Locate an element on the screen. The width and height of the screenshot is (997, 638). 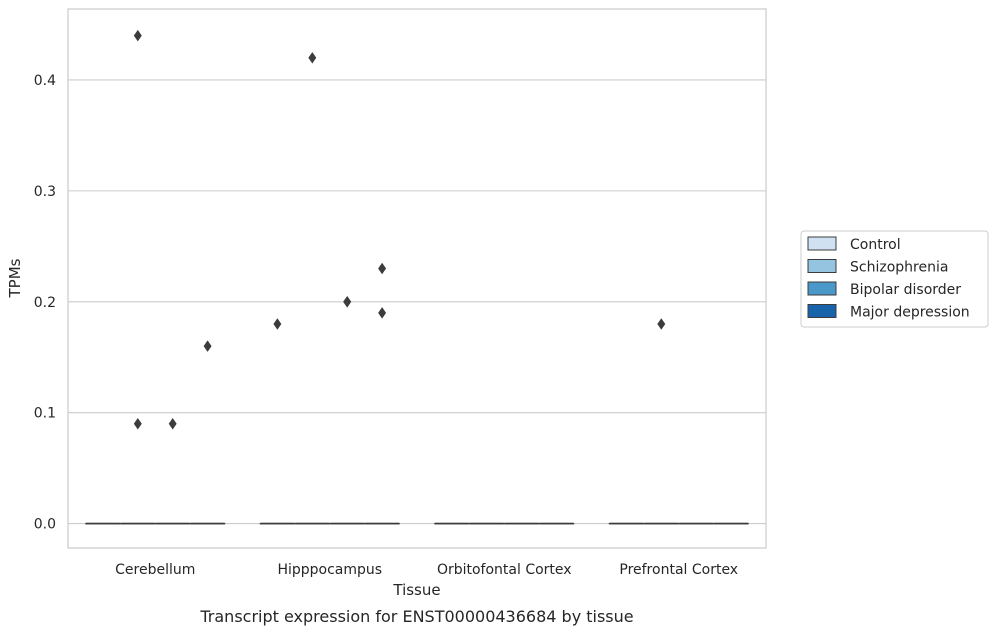
y-axis-ticks: 0.0 0.1 0.2 0.3 0.4 is located at coordinates (45, 303).